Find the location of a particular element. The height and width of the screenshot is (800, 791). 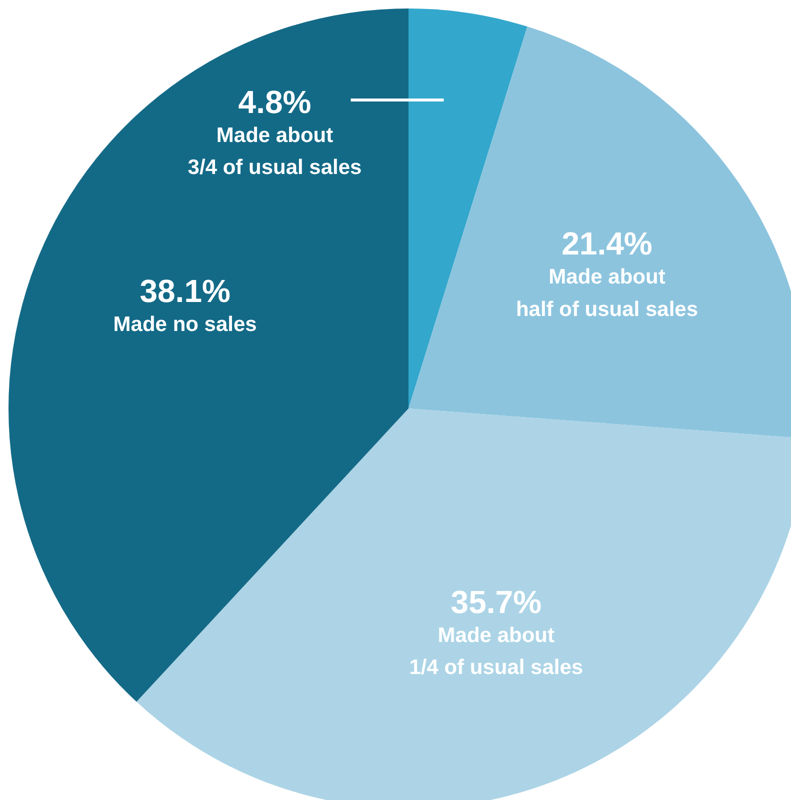

data-label: 38.1% is located at coordinates (185, 290).